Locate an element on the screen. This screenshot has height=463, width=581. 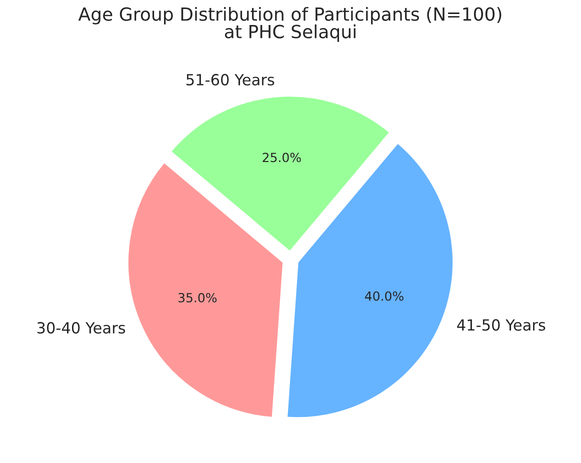
data-label: 25.0% is located at coordinates (281, 157).